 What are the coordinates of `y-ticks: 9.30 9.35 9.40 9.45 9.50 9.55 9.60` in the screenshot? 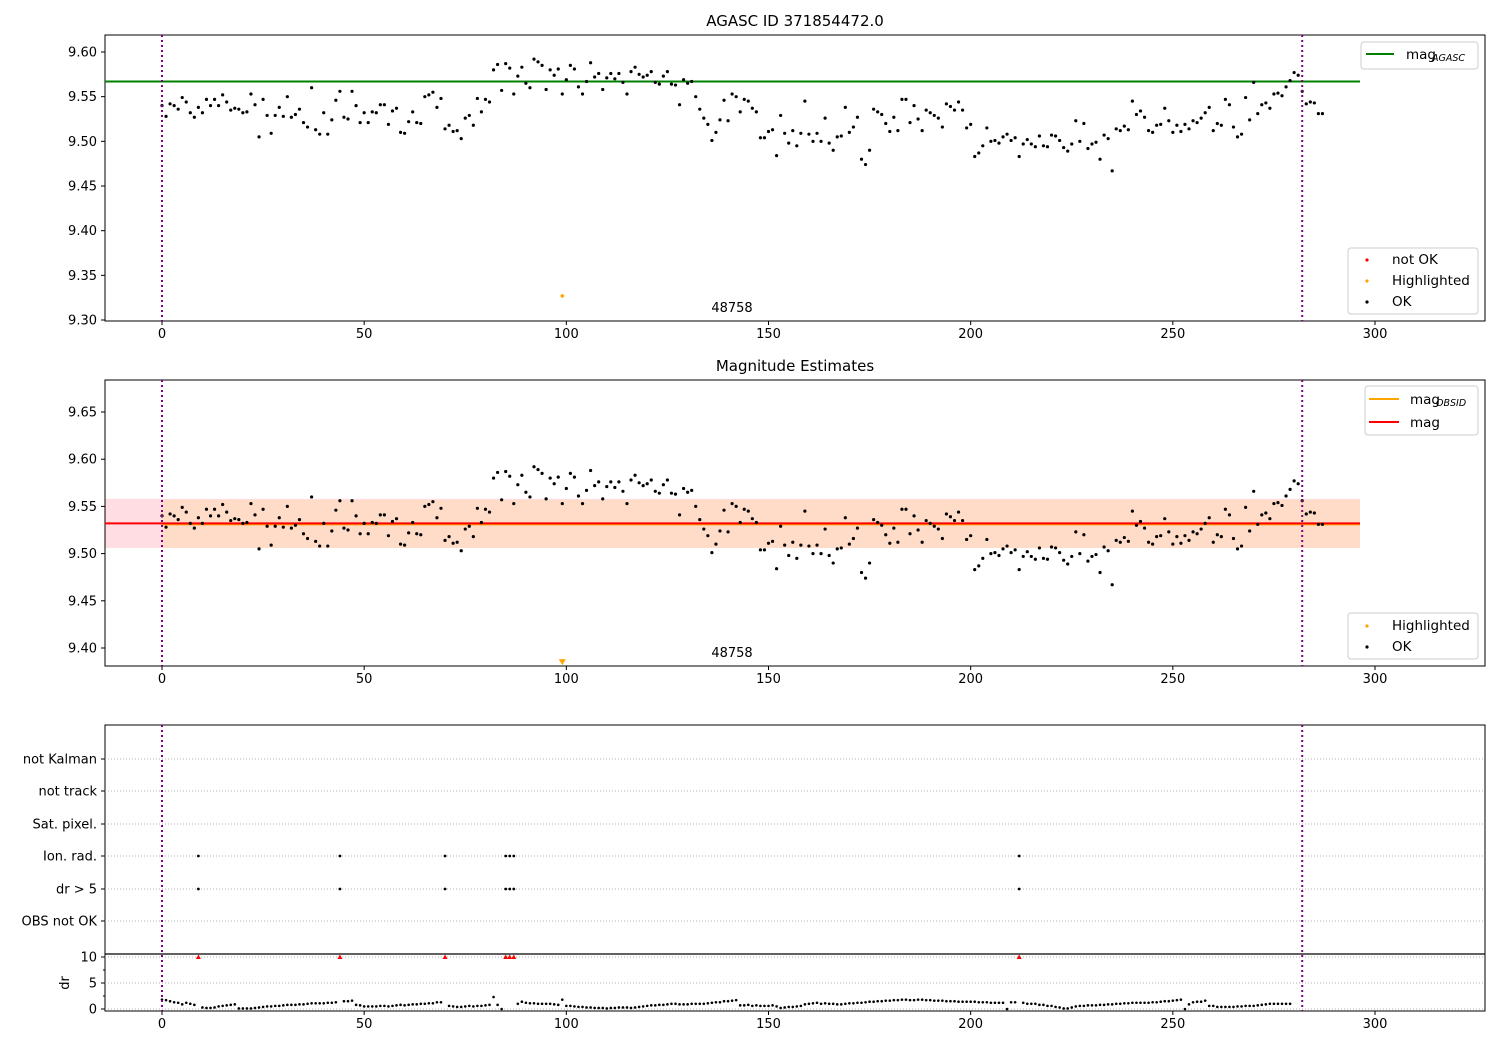 It's located at (86, 187).